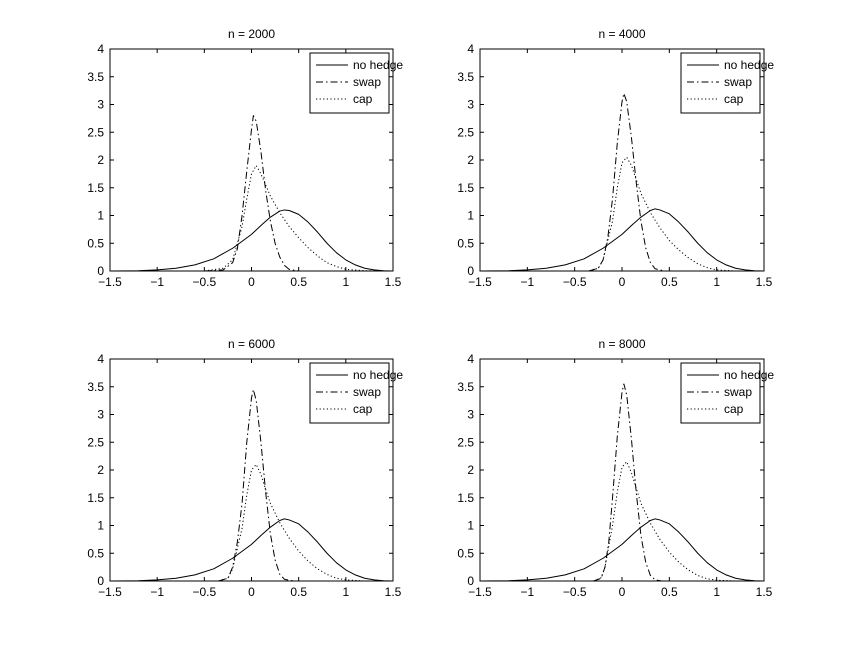 This screenshot has width=845, height=654. What do you see at coordinates (621, 34) in the screenshot?
I see `subplot-title: n = 4000` at bounding box center [621, 34].